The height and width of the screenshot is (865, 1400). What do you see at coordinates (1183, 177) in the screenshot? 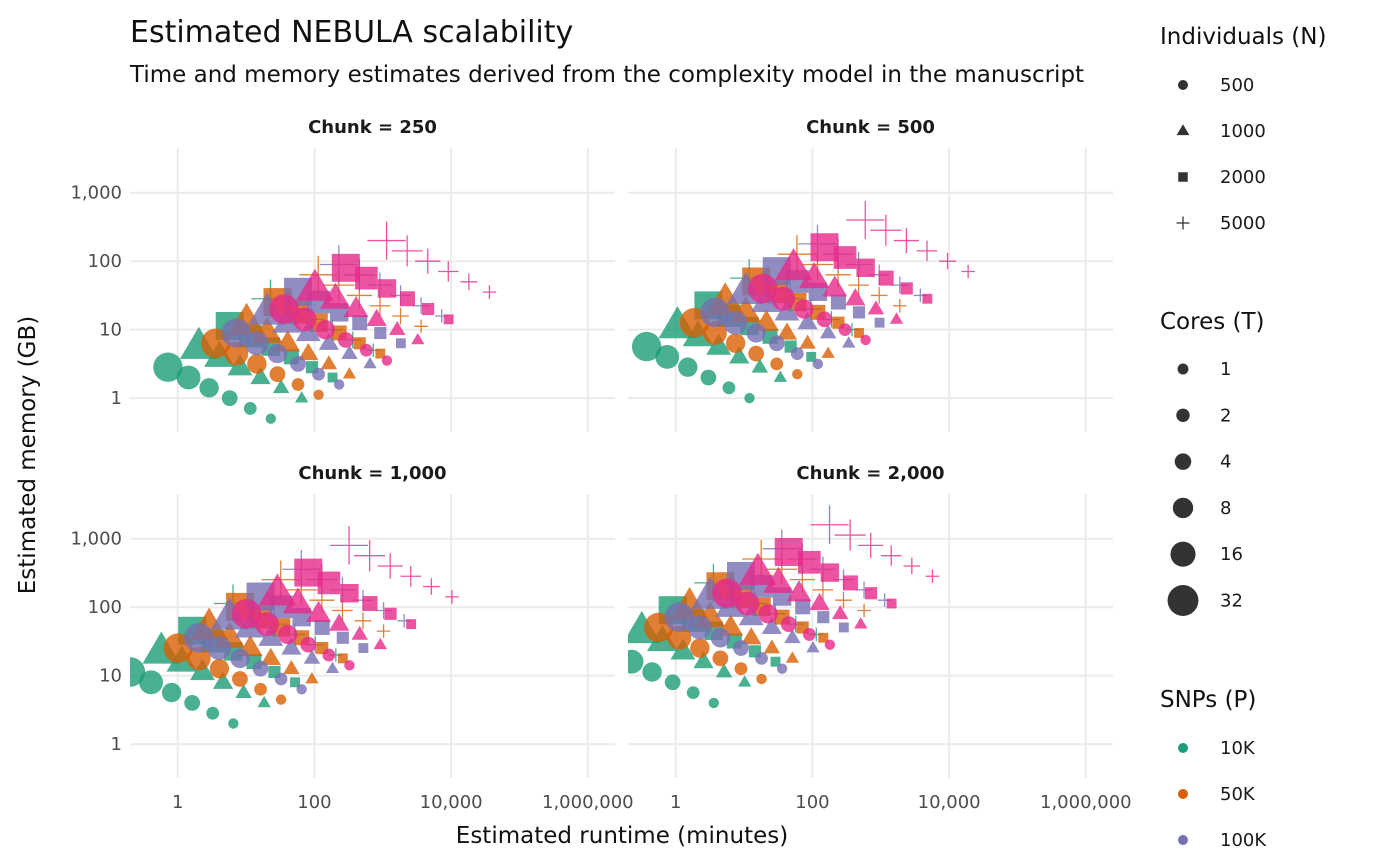
I see `legend-key-square` at bounding box center [1183, 177].